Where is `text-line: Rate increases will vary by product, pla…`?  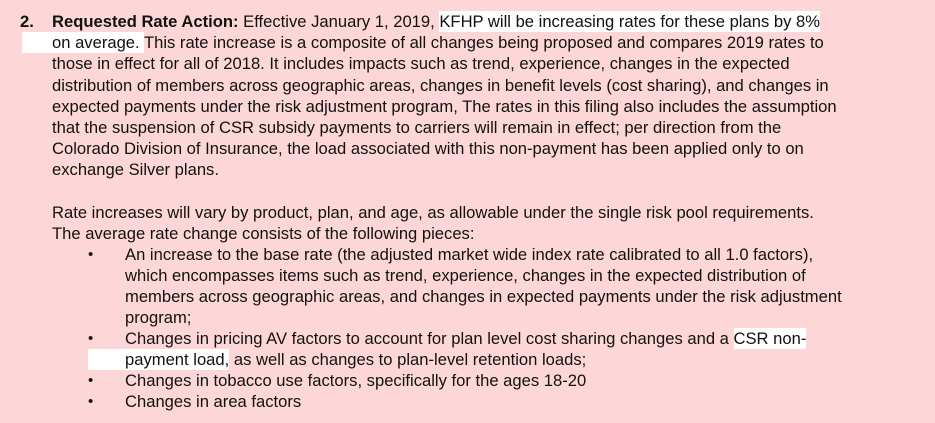
text-line: Rate increases will vary by product, pla… is located at coordinates (433, 212).